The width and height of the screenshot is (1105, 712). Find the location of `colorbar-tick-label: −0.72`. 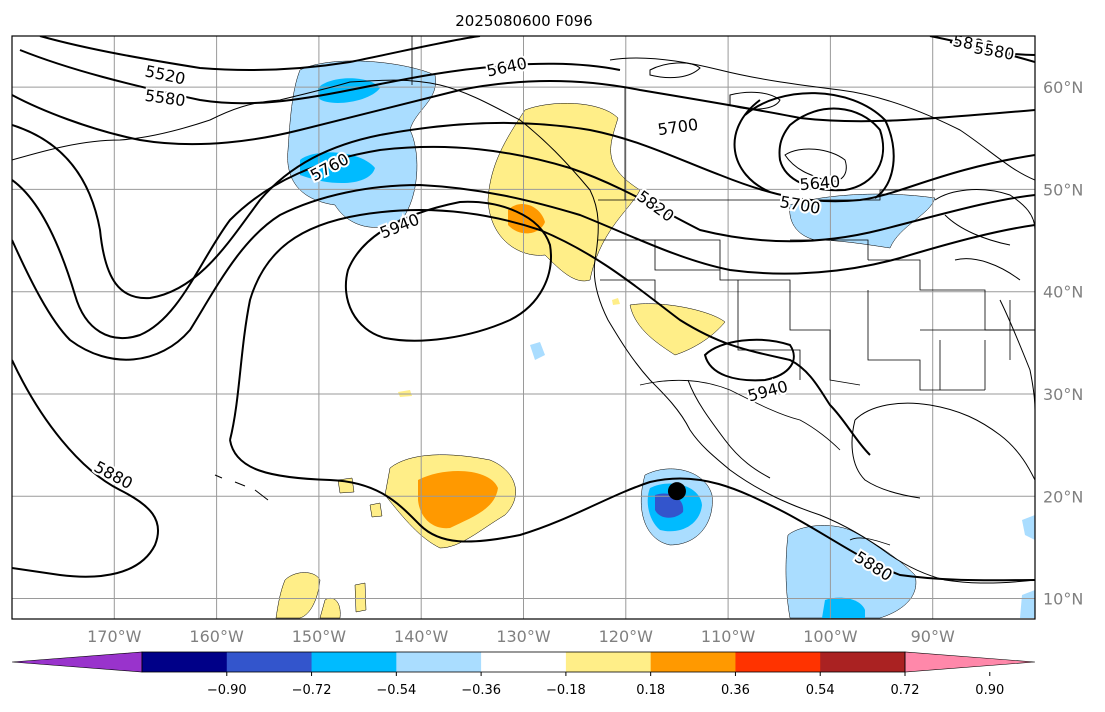

colorbar-tick-label: −0.72 is located at coordinates (312, 690).